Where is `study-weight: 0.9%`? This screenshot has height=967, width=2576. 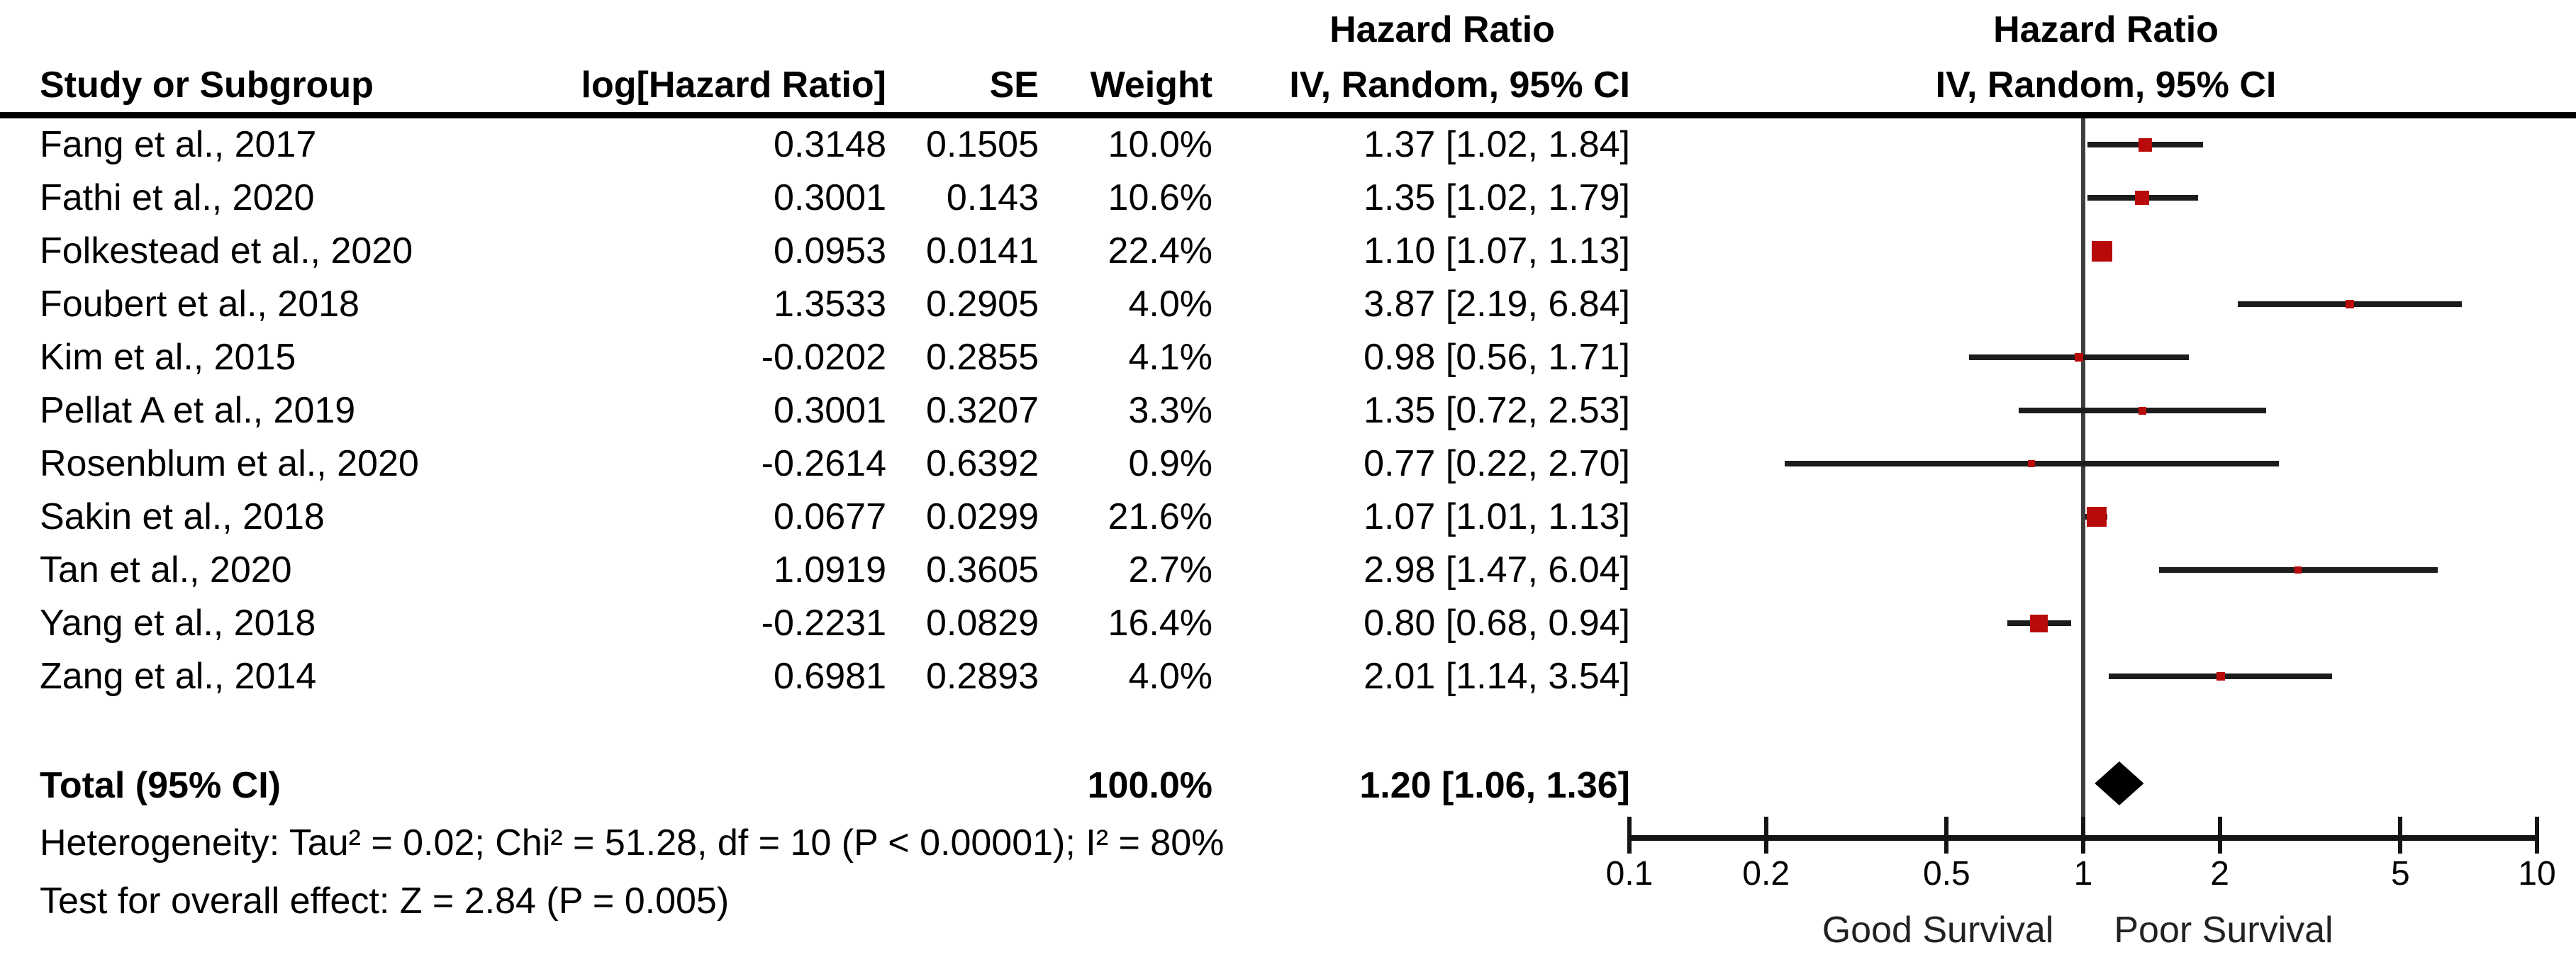
study-weight: 0.9% is located at coordinates (1170, 464).